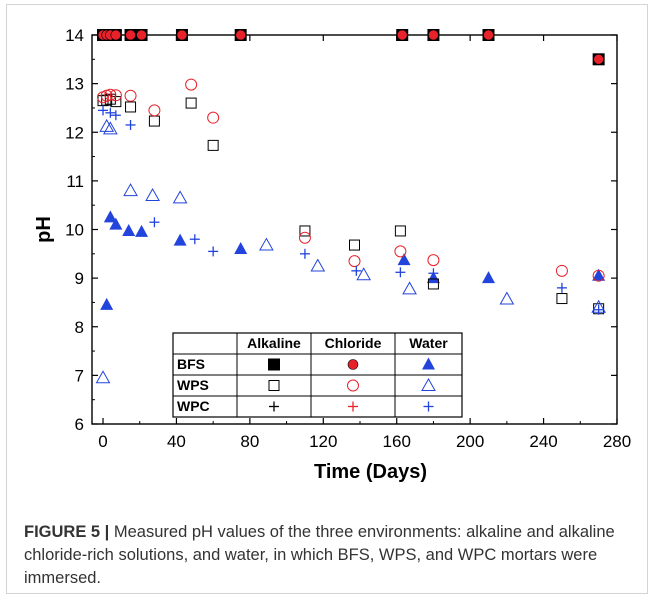 The height and width of the screenshot is (598, 655). I want to click on x-tick-label: 0, so click(102, 441).